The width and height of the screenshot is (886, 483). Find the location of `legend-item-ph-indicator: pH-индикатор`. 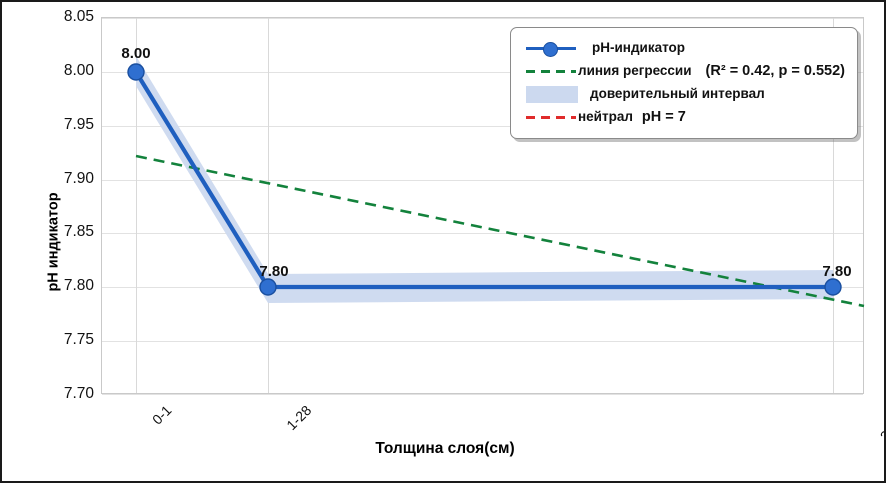

legend-item-ph-indicator: pH-индикатор is located at coordinates (684, 47).